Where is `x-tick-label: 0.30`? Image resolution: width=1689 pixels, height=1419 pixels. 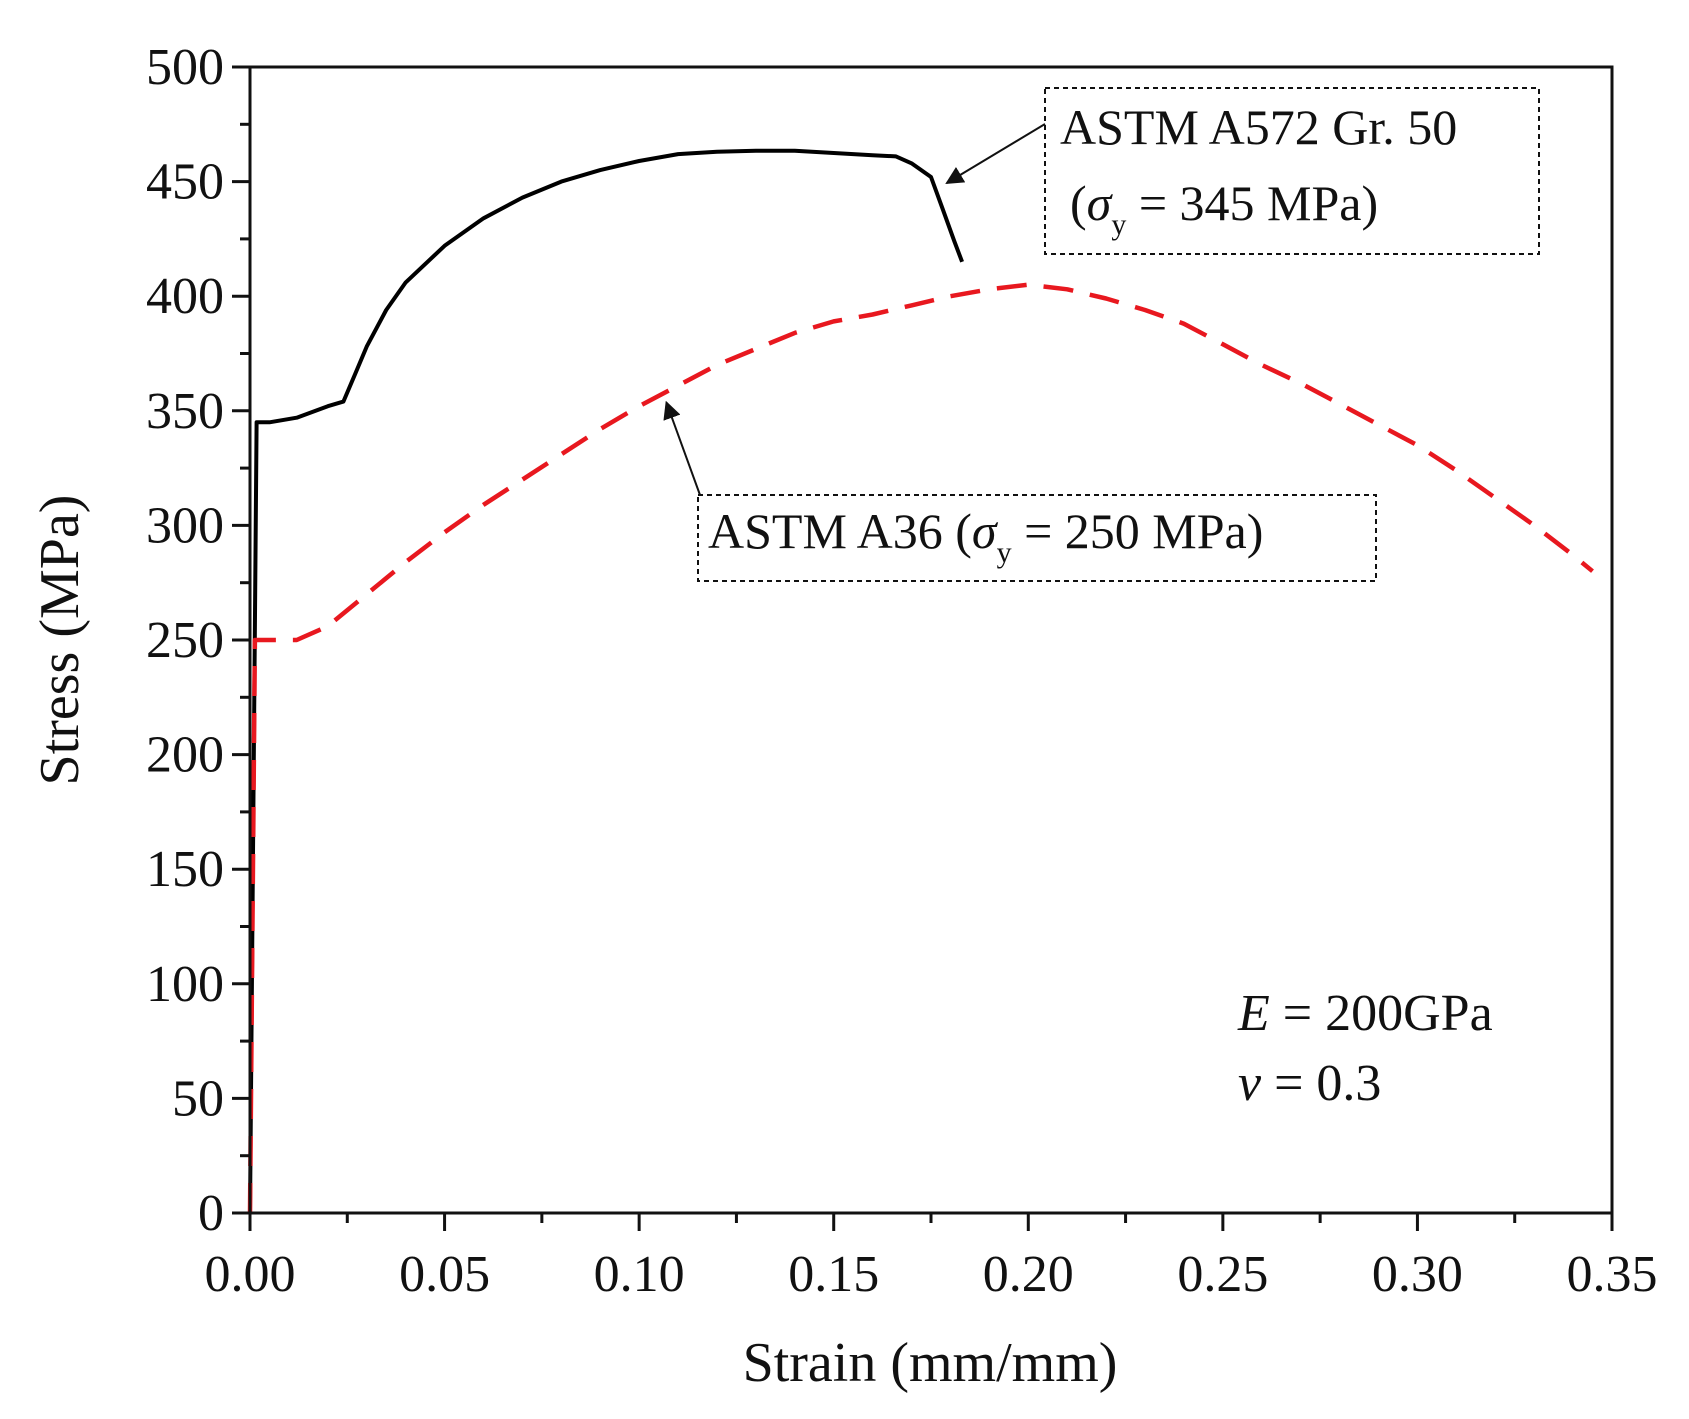
x-tick-label: 0.30 is located at coordinates (1417, 1274).